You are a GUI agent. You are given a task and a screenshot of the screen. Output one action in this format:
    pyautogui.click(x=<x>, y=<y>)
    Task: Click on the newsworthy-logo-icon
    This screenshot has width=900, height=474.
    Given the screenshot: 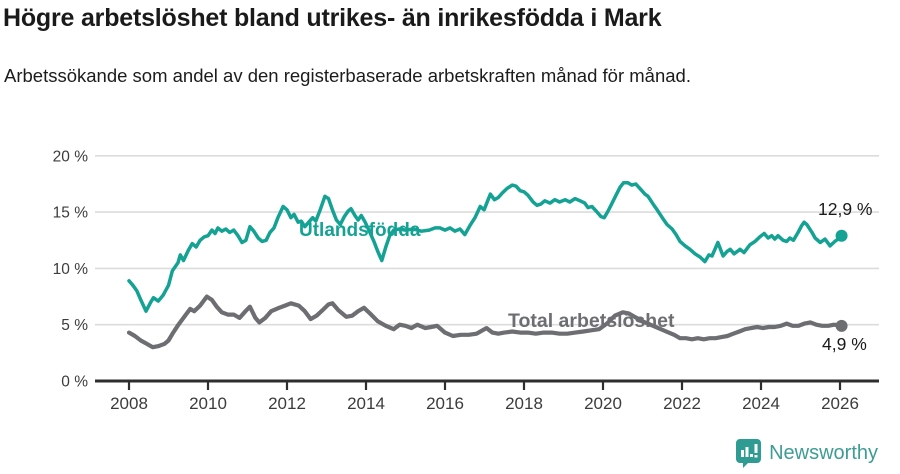 What is the action you would take?
    pyautogui.click(x=748, y=453)
    